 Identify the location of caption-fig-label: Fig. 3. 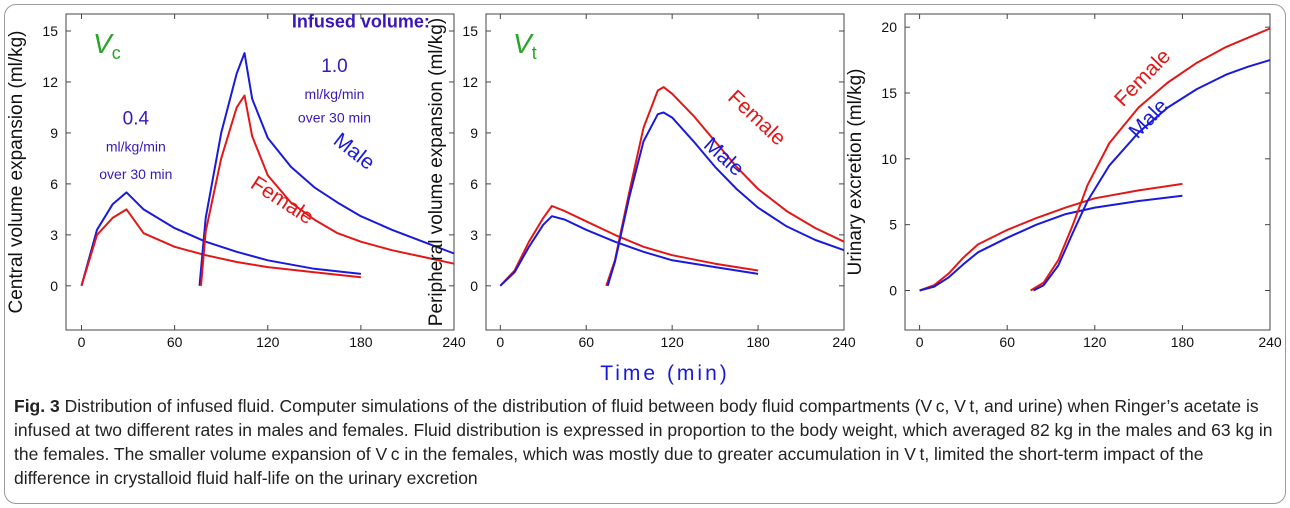
(37, 406).